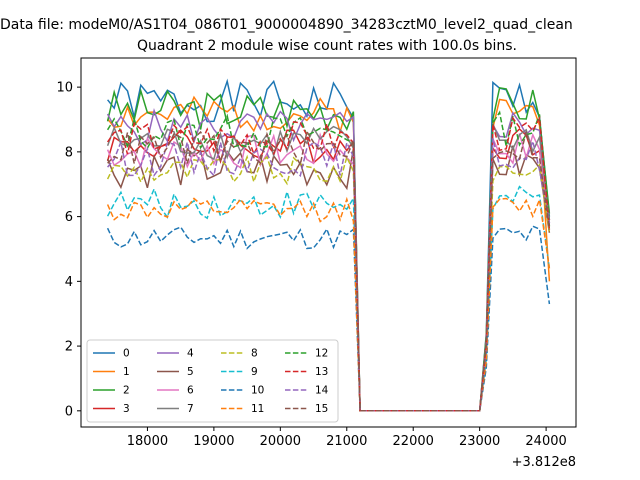  I want to click on legend-label: 14, so click(322, 391).